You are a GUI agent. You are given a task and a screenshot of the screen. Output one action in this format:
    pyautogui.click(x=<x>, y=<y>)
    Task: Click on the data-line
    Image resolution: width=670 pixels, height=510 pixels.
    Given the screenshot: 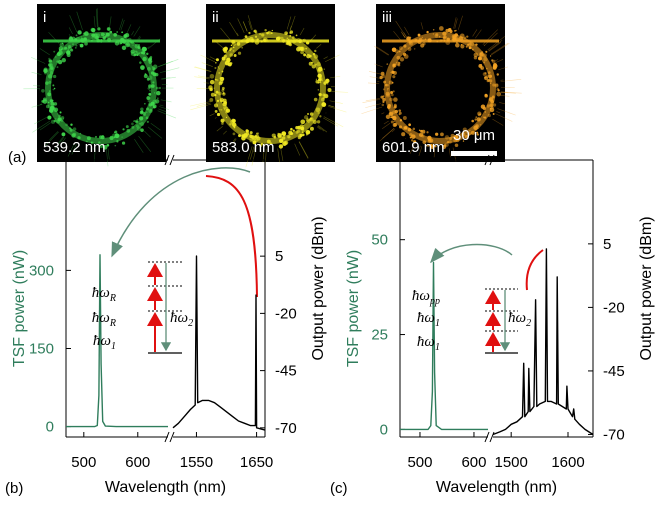 What is the action you would take?
    pyautogui.click(x=543, y=342)
    